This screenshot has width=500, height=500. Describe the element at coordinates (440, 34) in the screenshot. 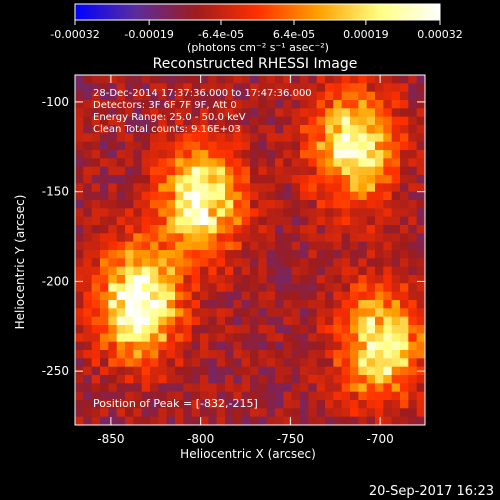

I see `colorbar-tick-label: 0.00032` at that location.